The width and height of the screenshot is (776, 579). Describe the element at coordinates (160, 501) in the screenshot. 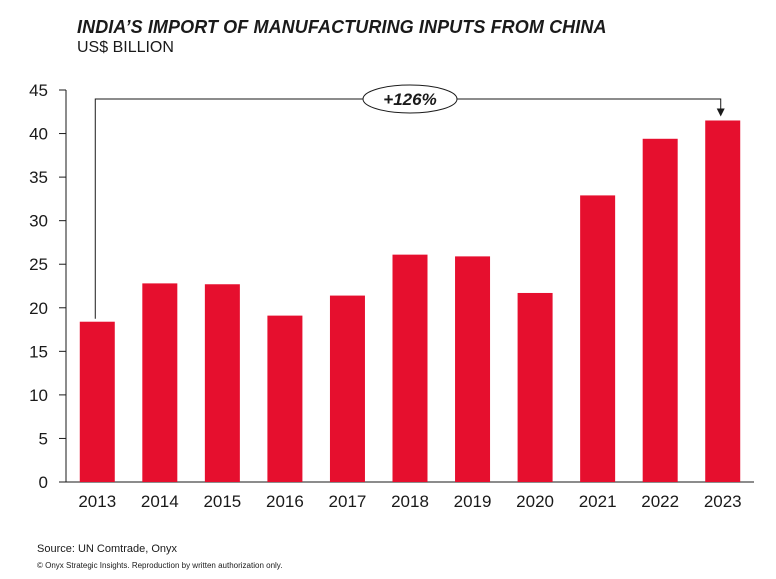

I see `x-tick-label: 2014` at that location.